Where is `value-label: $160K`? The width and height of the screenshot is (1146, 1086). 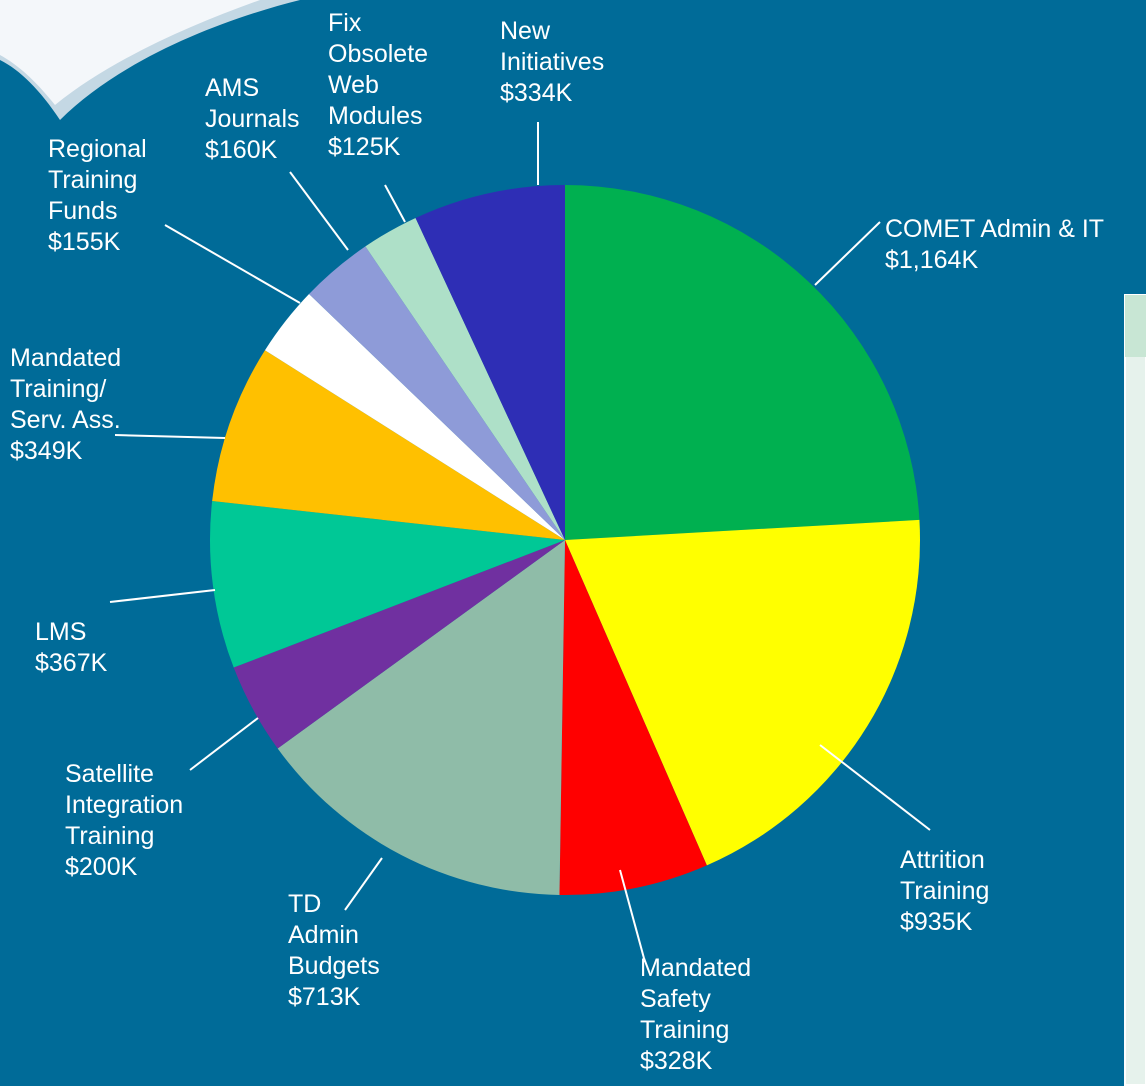 value-label: $160K is located at coordinates (241, 150).